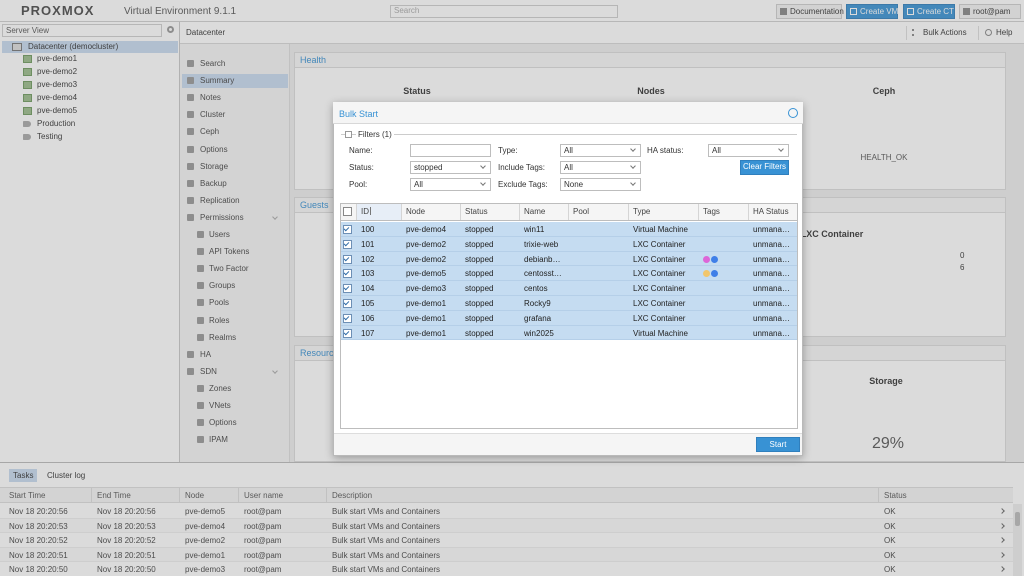 This screenshot has height=576, width=1024. What do you see at coordinates (229, 252) in the screenshot?
I see `nav-subitem: API Tokens` at bounding box center [229, 252].